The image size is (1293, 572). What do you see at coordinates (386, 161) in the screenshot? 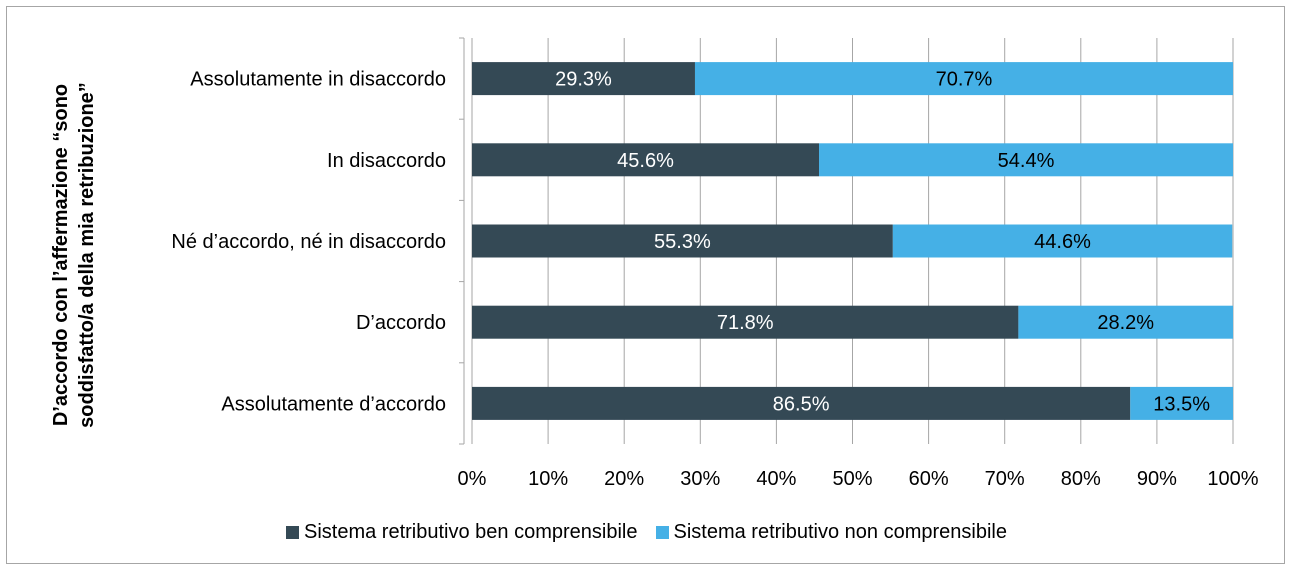
I see `category-label: In disaccordo` at bounding box center [386, 161].